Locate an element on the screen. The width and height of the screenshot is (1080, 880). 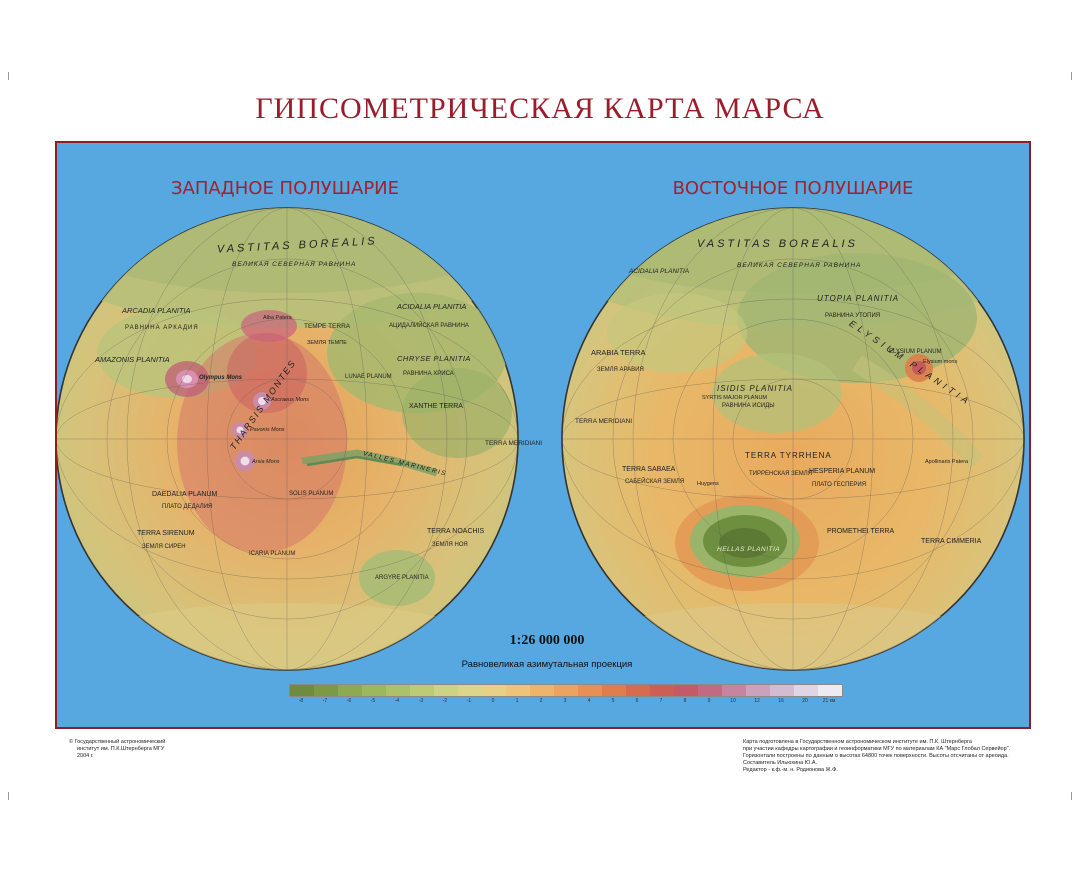
legend-tick-label: -8 is located at coordinates (301, 701).